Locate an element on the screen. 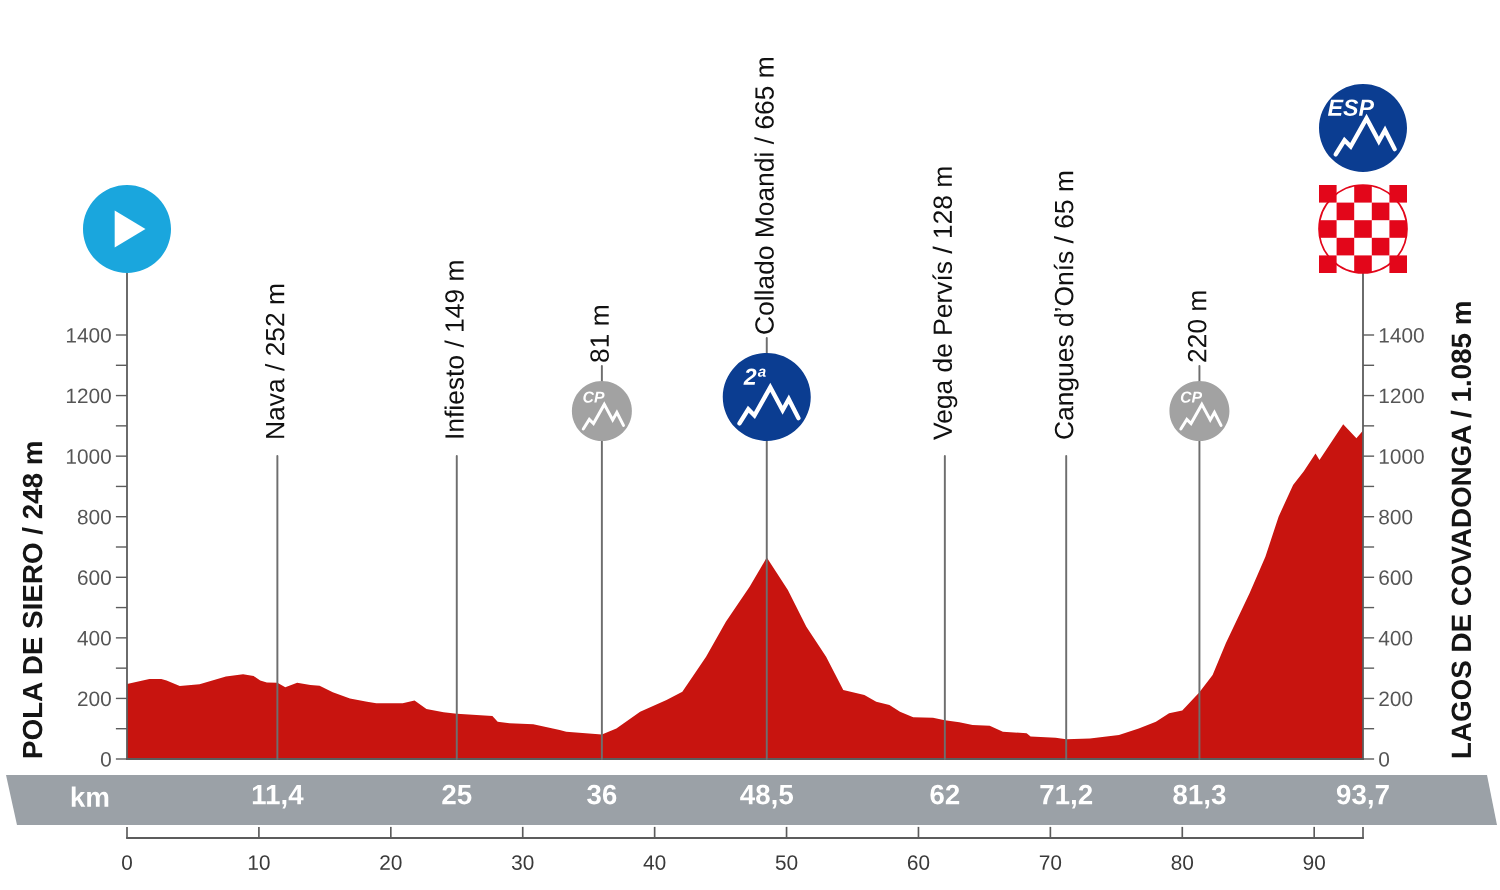  y-tick-label: 600 is located at coordinates (94, 578).